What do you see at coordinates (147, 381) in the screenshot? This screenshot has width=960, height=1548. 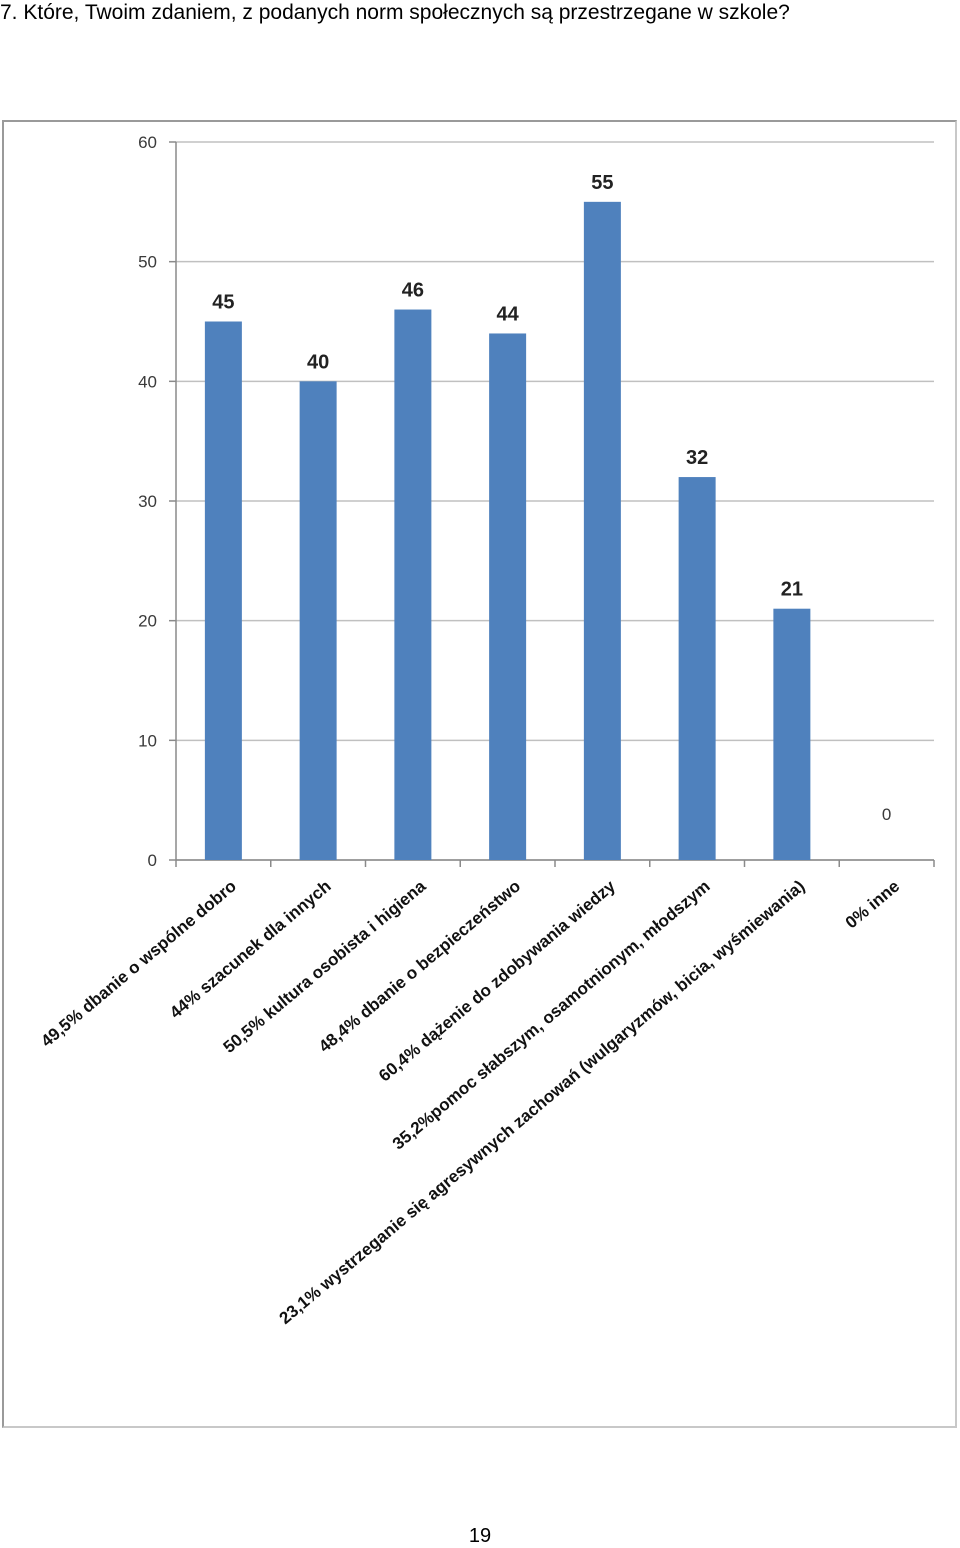 I see `y-tick-label: 40` at bounding box center [147, 381].